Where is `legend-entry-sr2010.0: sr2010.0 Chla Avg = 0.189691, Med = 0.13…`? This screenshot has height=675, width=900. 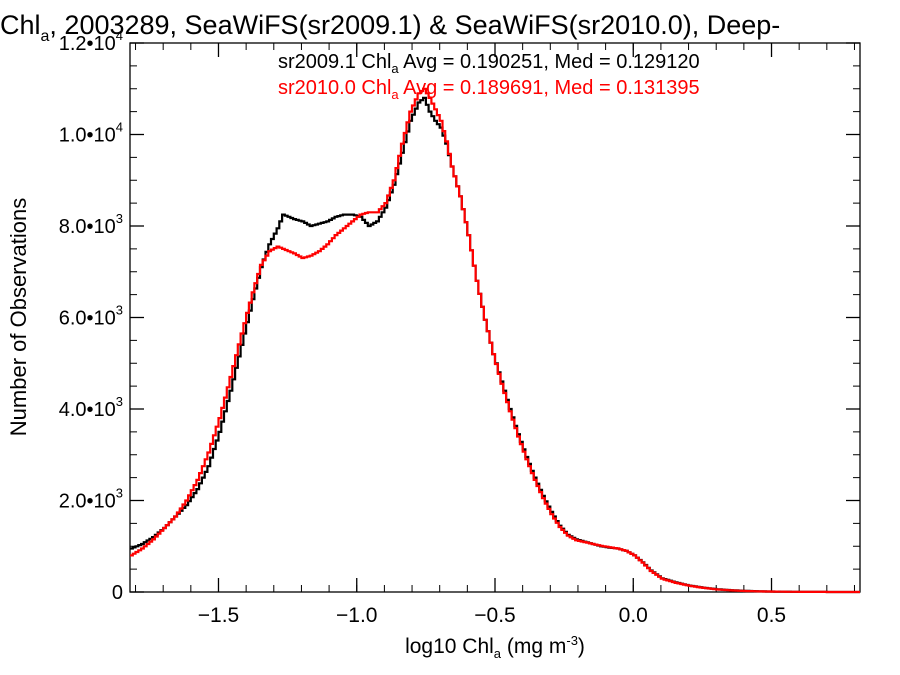 legend-entry-sr2010.0: sr2010.0 Chla Avg = 0.189691, Med = 0.13… is located at coordinates (489, 89).